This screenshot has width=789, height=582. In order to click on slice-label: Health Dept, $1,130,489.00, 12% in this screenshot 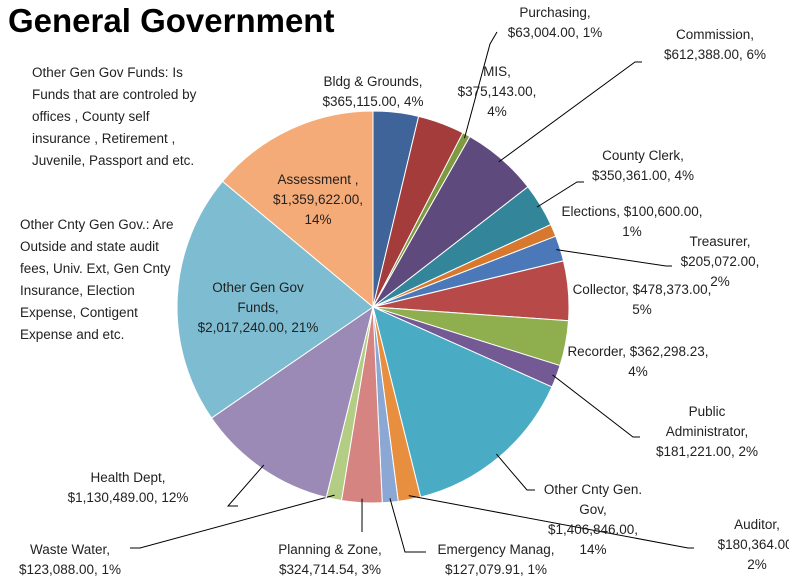, I will do `click(128, 488)`.